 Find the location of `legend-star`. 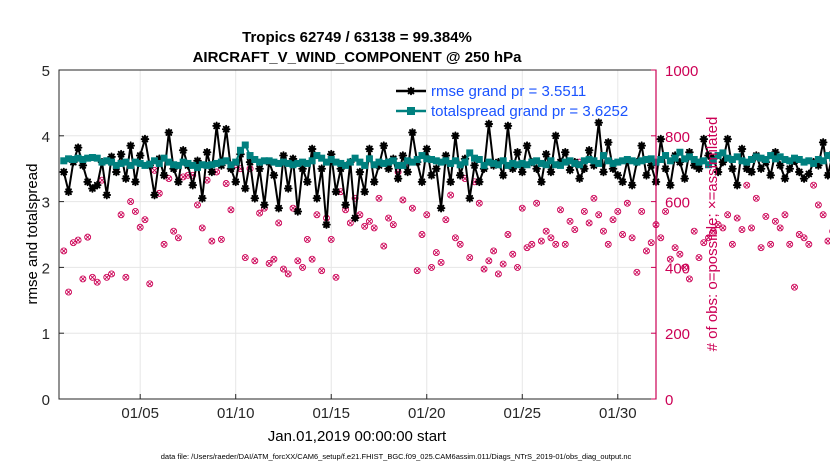

legend-star is located at coordinates (411, 91).